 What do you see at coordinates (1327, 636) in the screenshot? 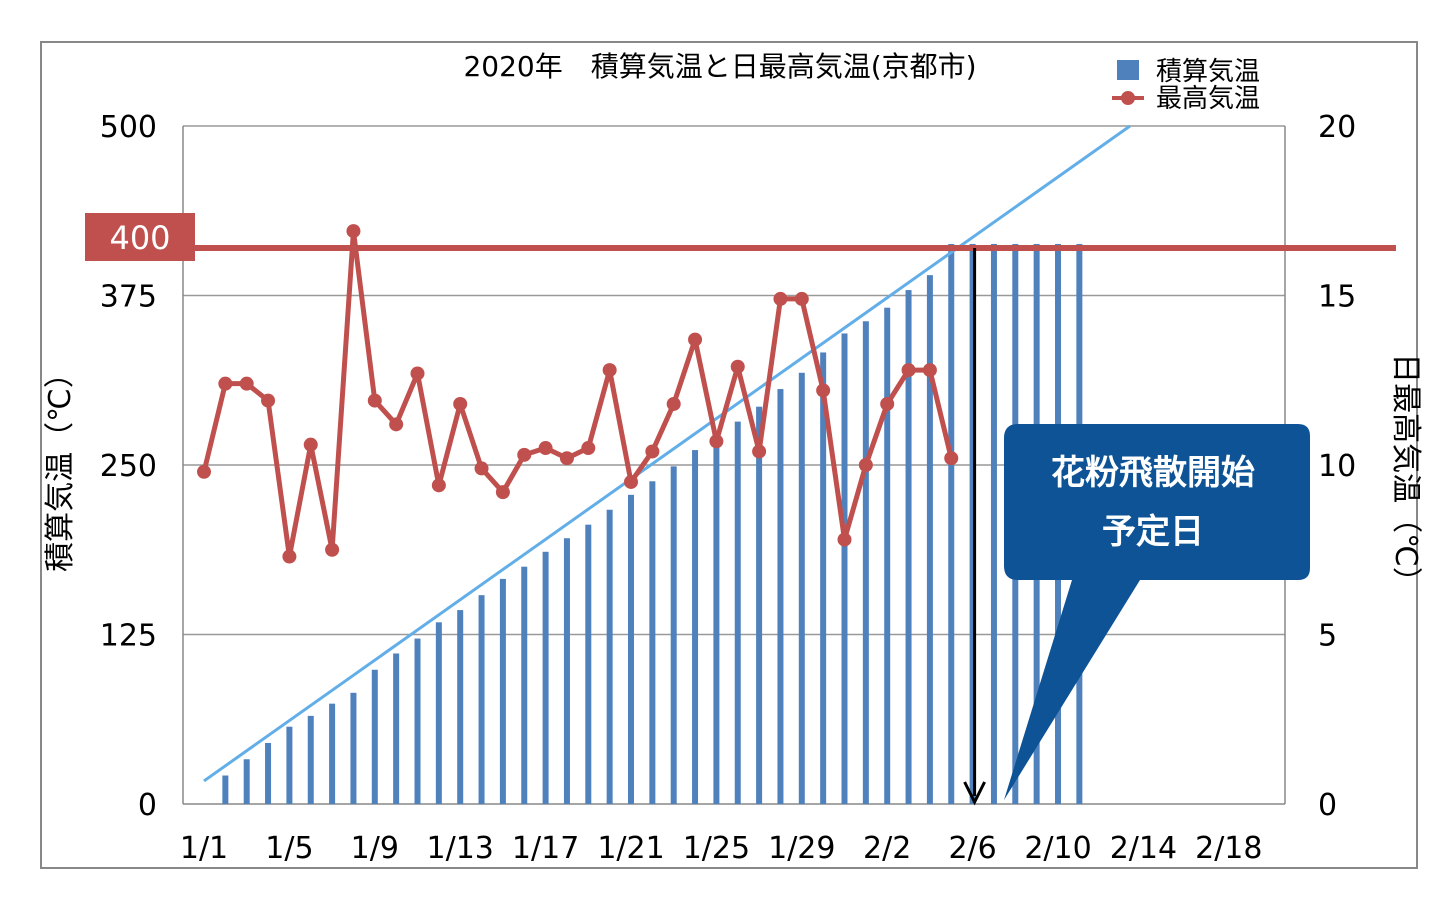
I see `right-tick-label: 5` at bounding box center [1327, 636].